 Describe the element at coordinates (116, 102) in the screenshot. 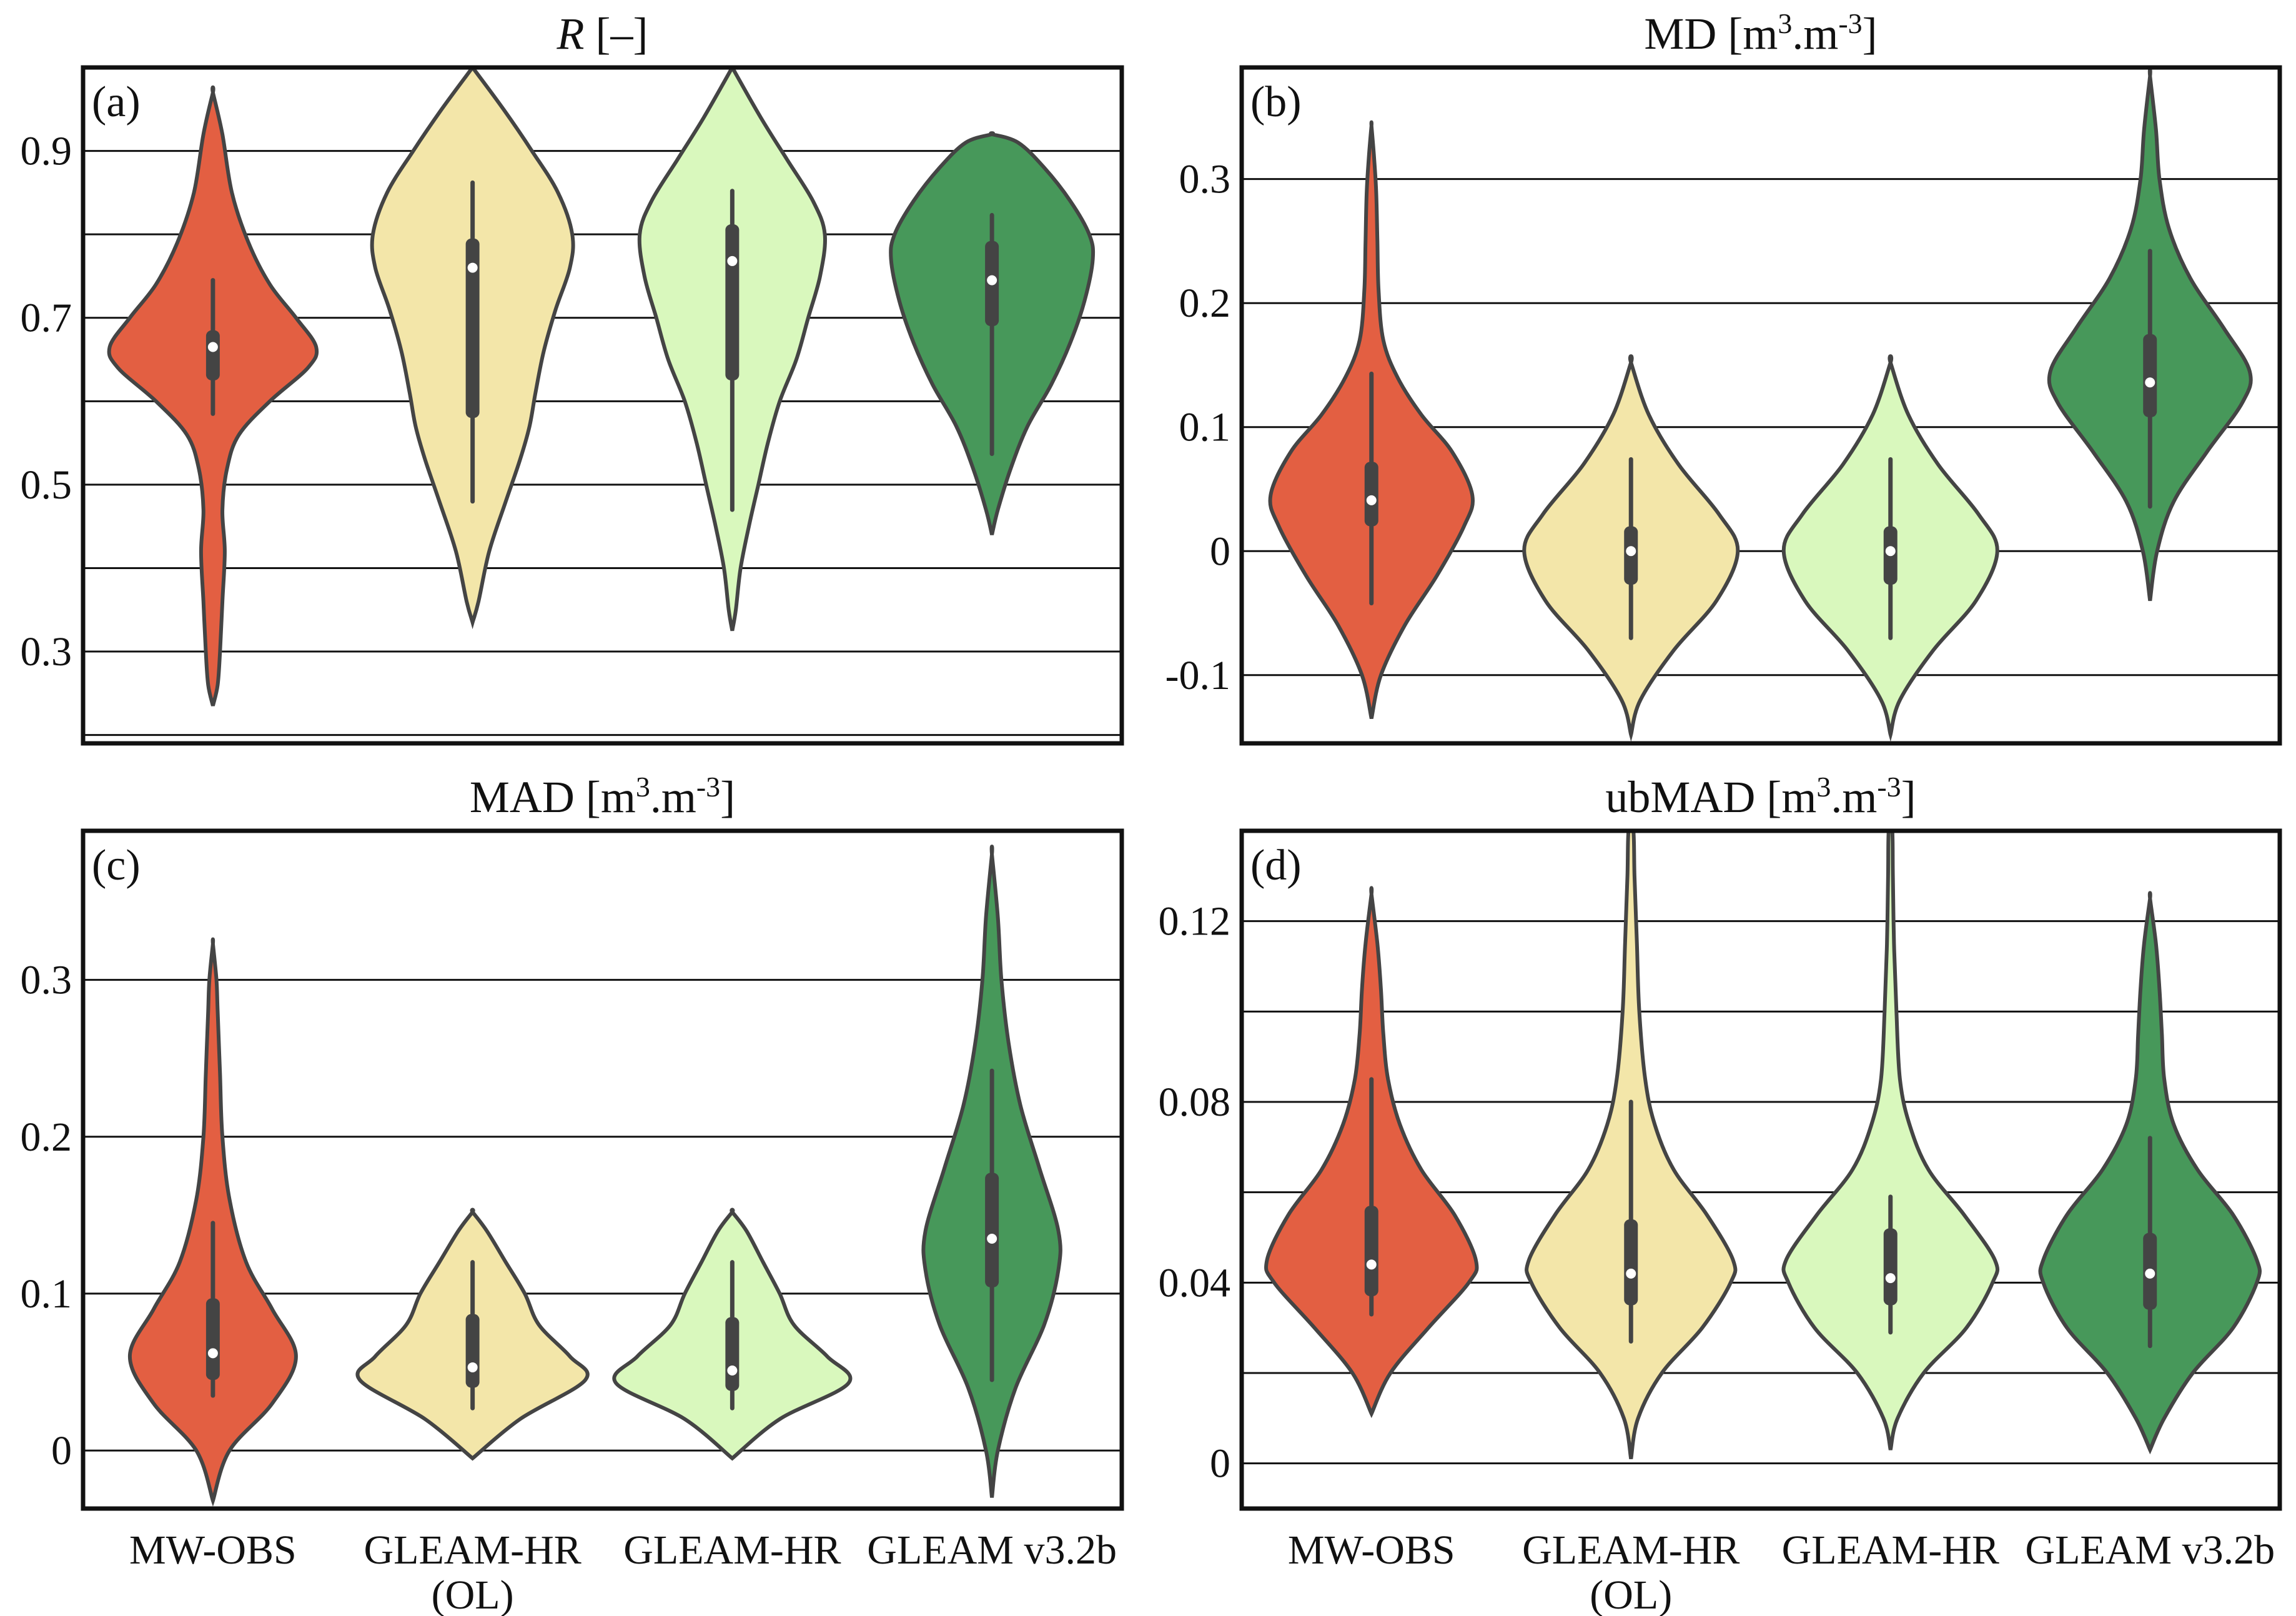

I see `panel-label: (a)` at that location.